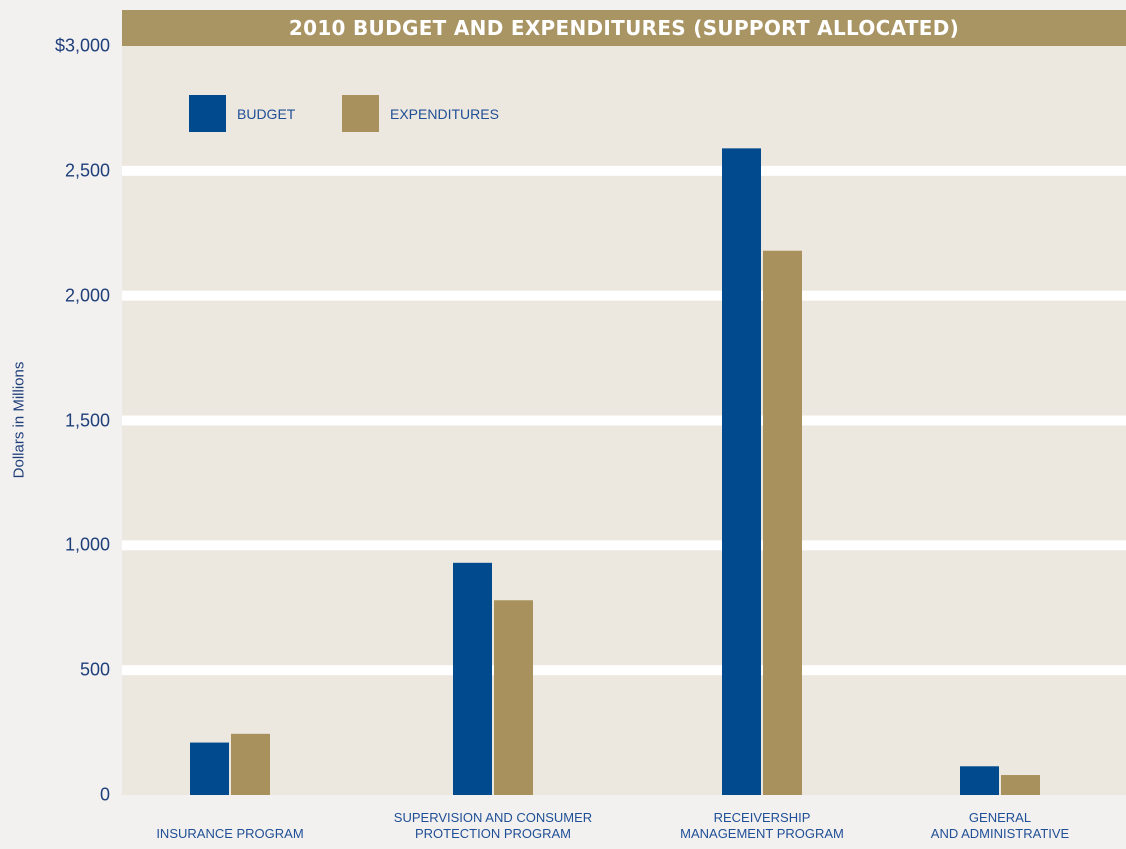 The image size is (1126, 849). I want to click on legend-label-expenditures: EXPENDITURES, so click(444, 114).